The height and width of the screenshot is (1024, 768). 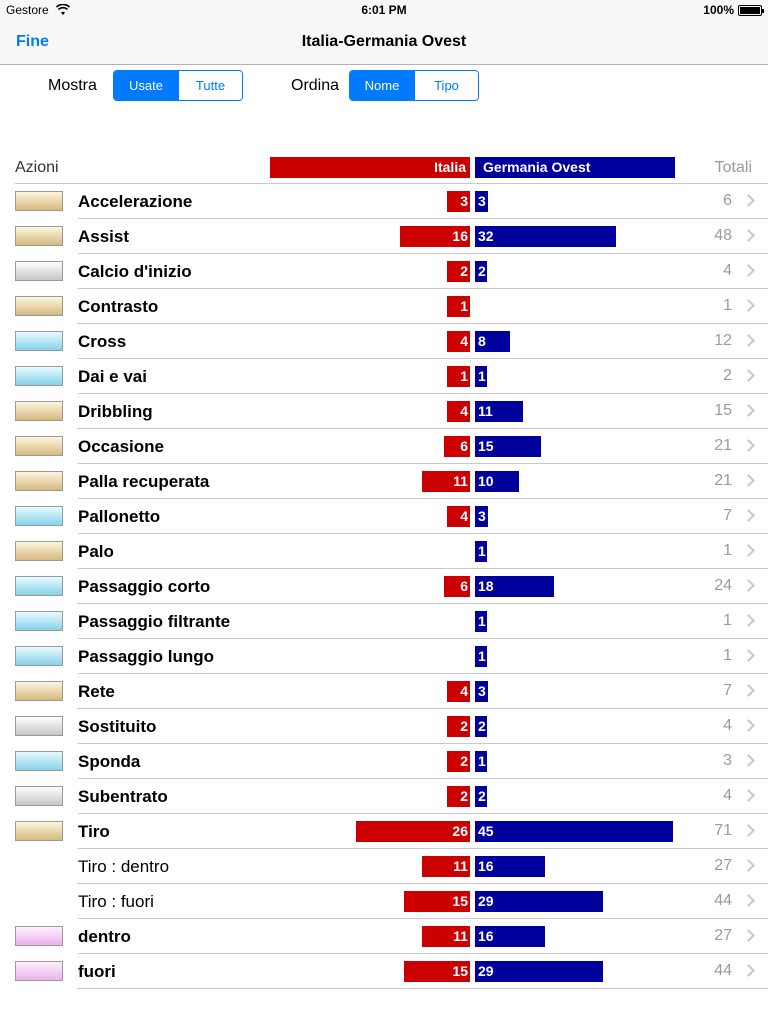 I want to click on sort-label: Ordina, so click(x=315, y=85).